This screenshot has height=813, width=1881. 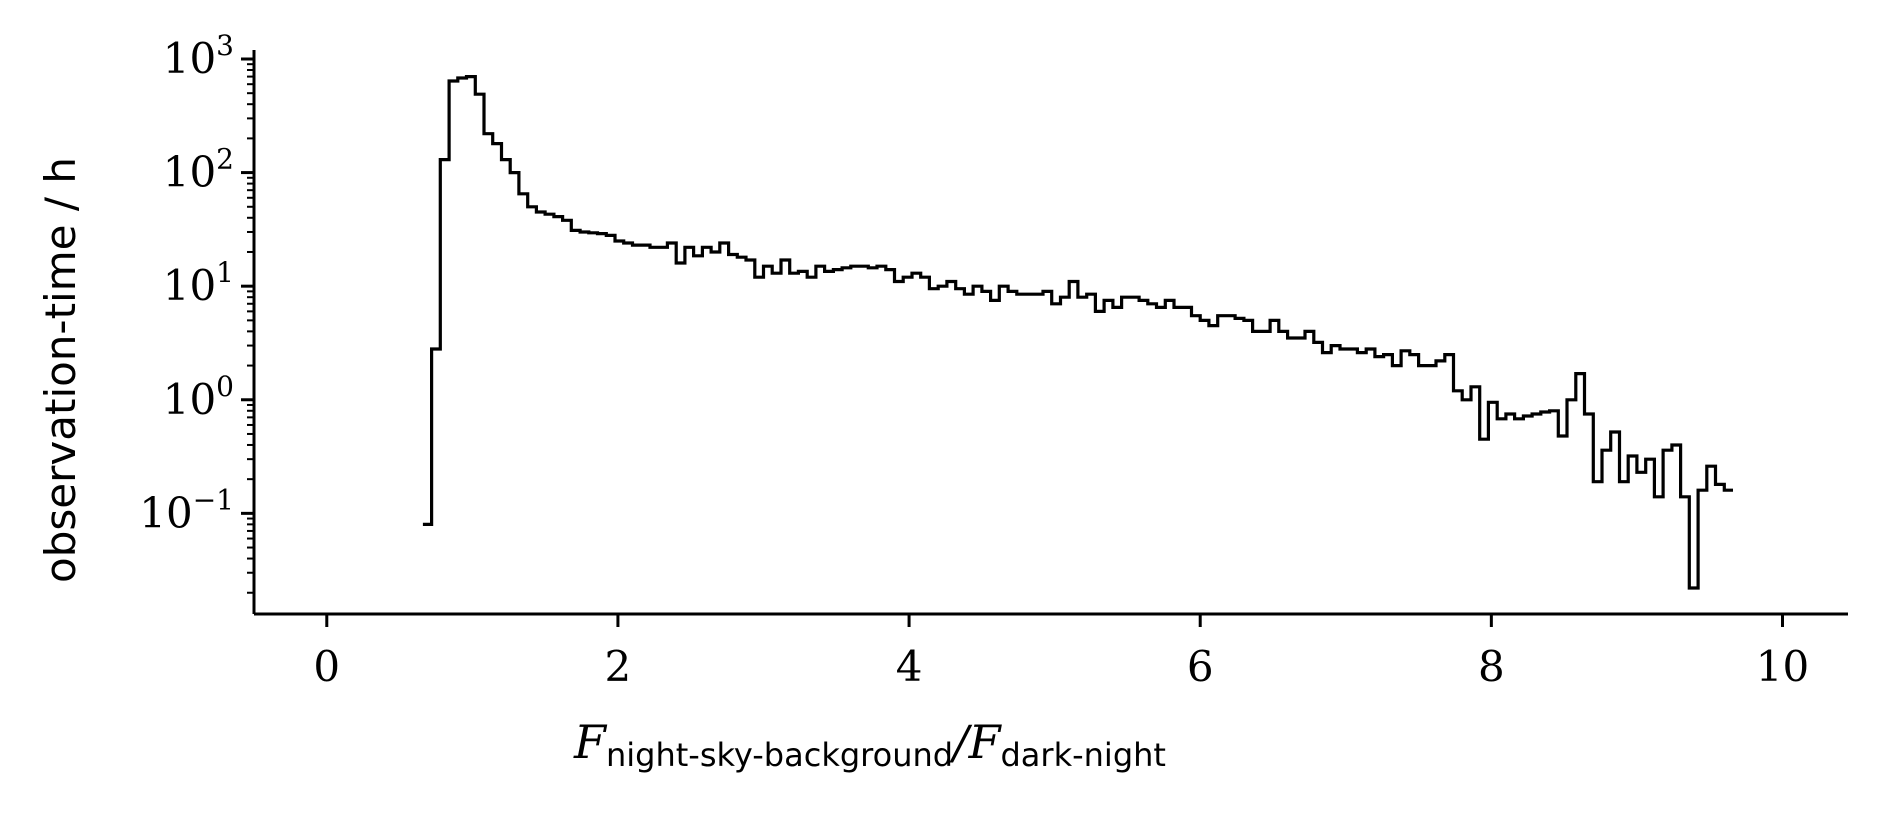 What do you see at coordinates (326, 666) in the screenshot?
I see `x-tick-label: 0` at bounding box center [326, 666].